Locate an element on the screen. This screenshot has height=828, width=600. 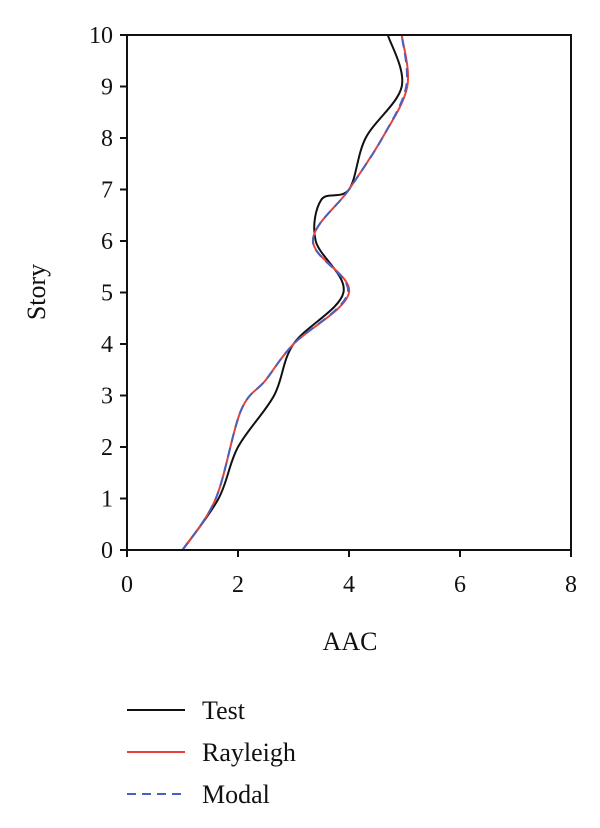
x-axis-ticks: 0 2 4 6 8 is located at coordinates (349, 574).